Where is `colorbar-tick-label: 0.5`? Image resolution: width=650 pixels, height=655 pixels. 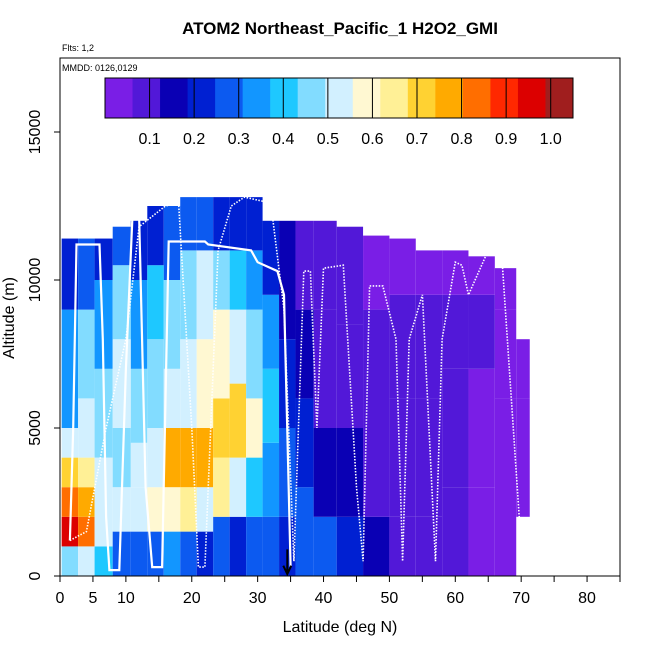
colorbar-tick-label: 0.5 is located at coordinates (328, 139).